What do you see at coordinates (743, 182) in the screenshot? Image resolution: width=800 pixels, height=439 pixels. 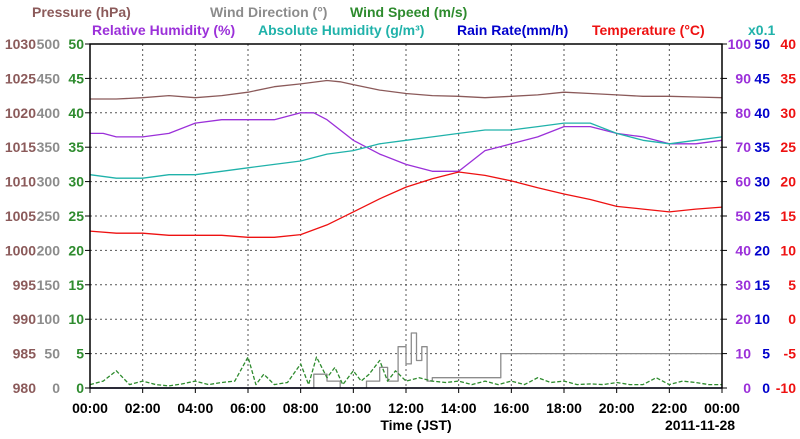 I see `y-tick-label-relative_humidity: 60` at bounding box center [743, 182].